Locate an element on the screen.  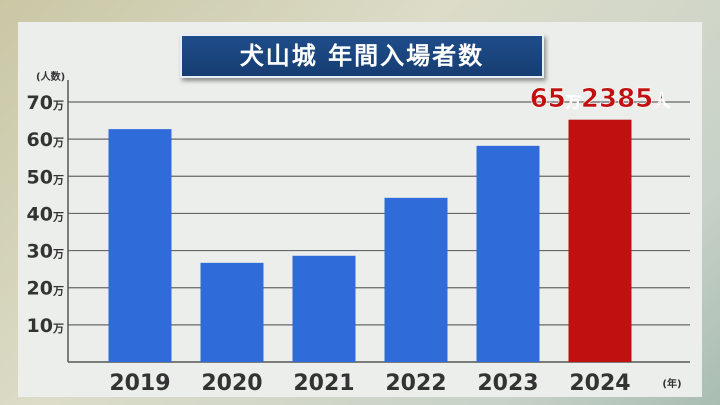
bar-2024 is located at coordinates (600, 240).